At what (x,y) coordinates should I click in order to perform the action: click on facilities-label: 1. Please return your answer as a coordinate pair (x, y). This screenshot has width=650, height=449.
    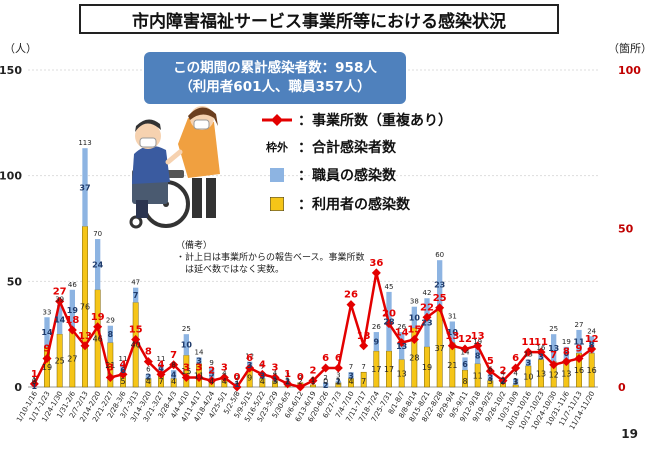
    Looking at the image, I should click on (34, 374).